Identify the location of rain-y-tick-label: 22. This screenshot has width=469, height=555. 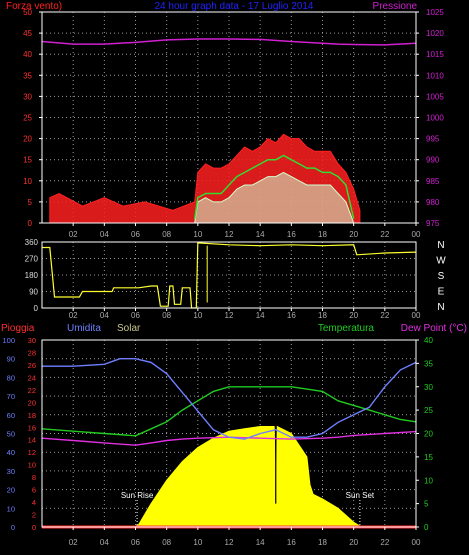
(32, 390).